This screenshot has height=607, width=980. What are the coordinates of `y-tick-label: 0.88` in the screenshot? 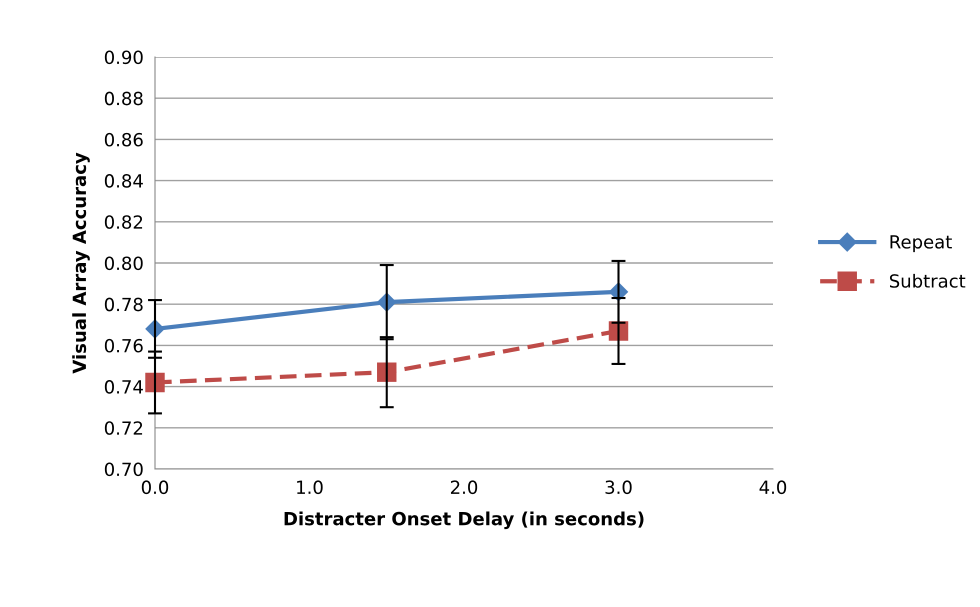 It's located at (123, 99).